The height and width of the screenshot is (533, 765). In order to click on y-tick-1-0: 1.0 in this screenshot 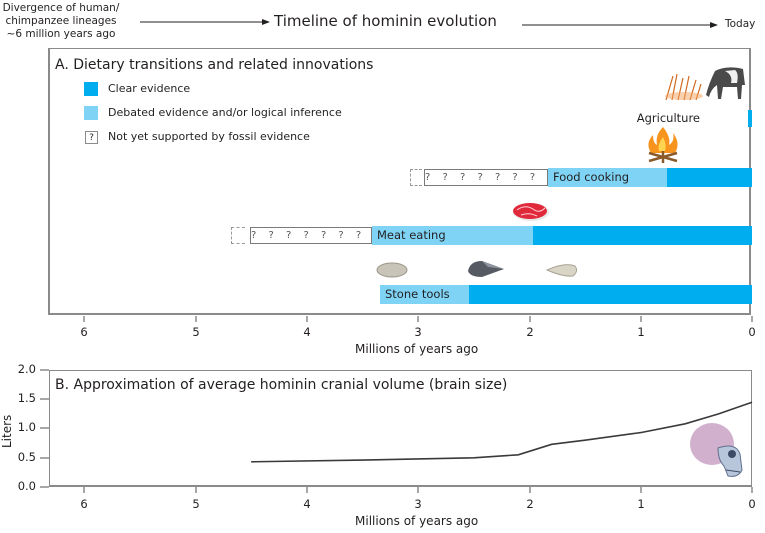, I will do `click(26, 427)`.